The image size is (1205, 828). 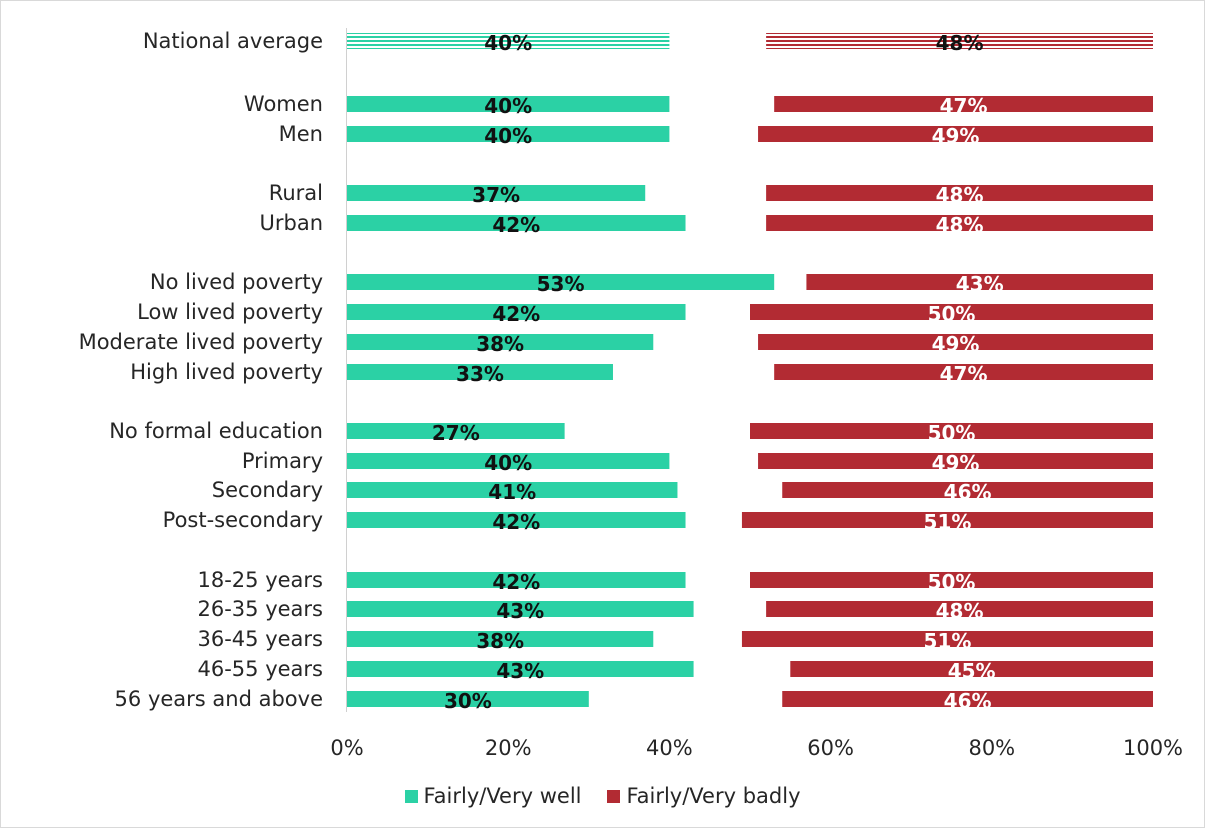 I want to click on legend-label-well: Fairly/Very well, so click(x=502, y=796).